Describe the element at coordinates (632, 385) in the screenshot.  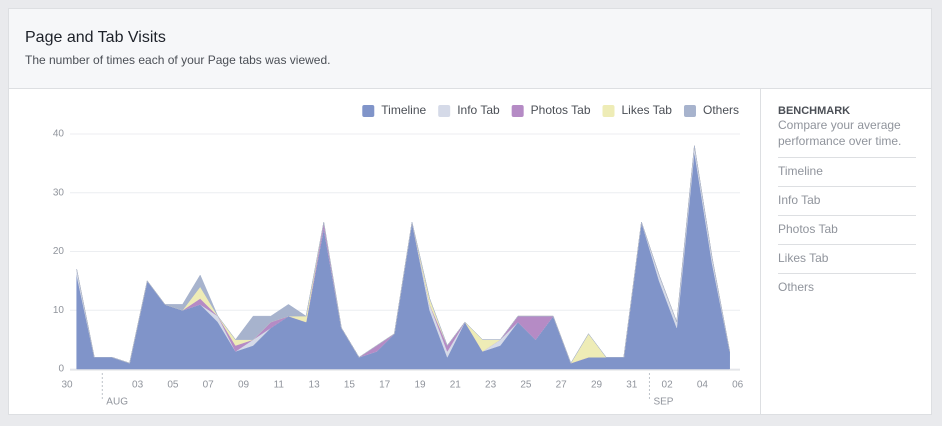
I see `x-tick-label: 31` at that location.